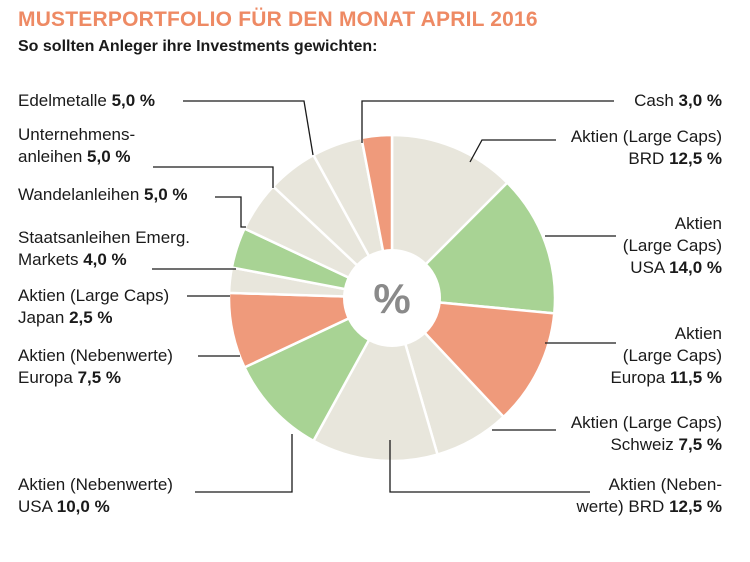 The image size is (750, 562). I want to click on slice-label-8: Aktien (Large Caps) Japan 2,5 %, so click(93, 307).